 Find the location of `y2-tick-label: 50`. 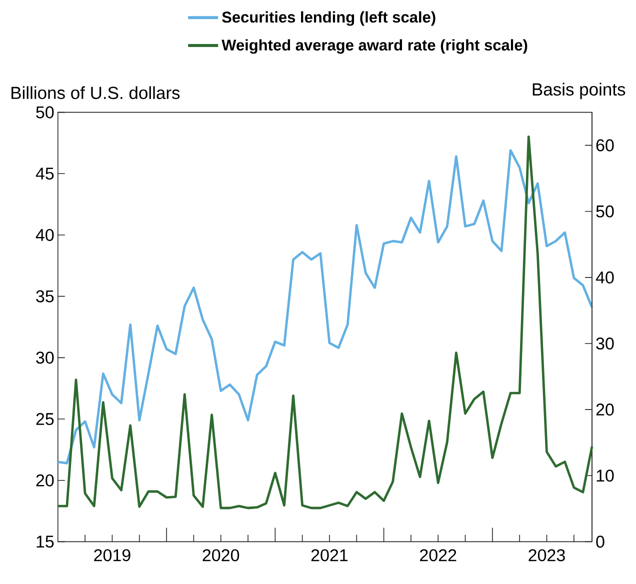

y2-tick-label: 50 is located at coordinates (605, 211).